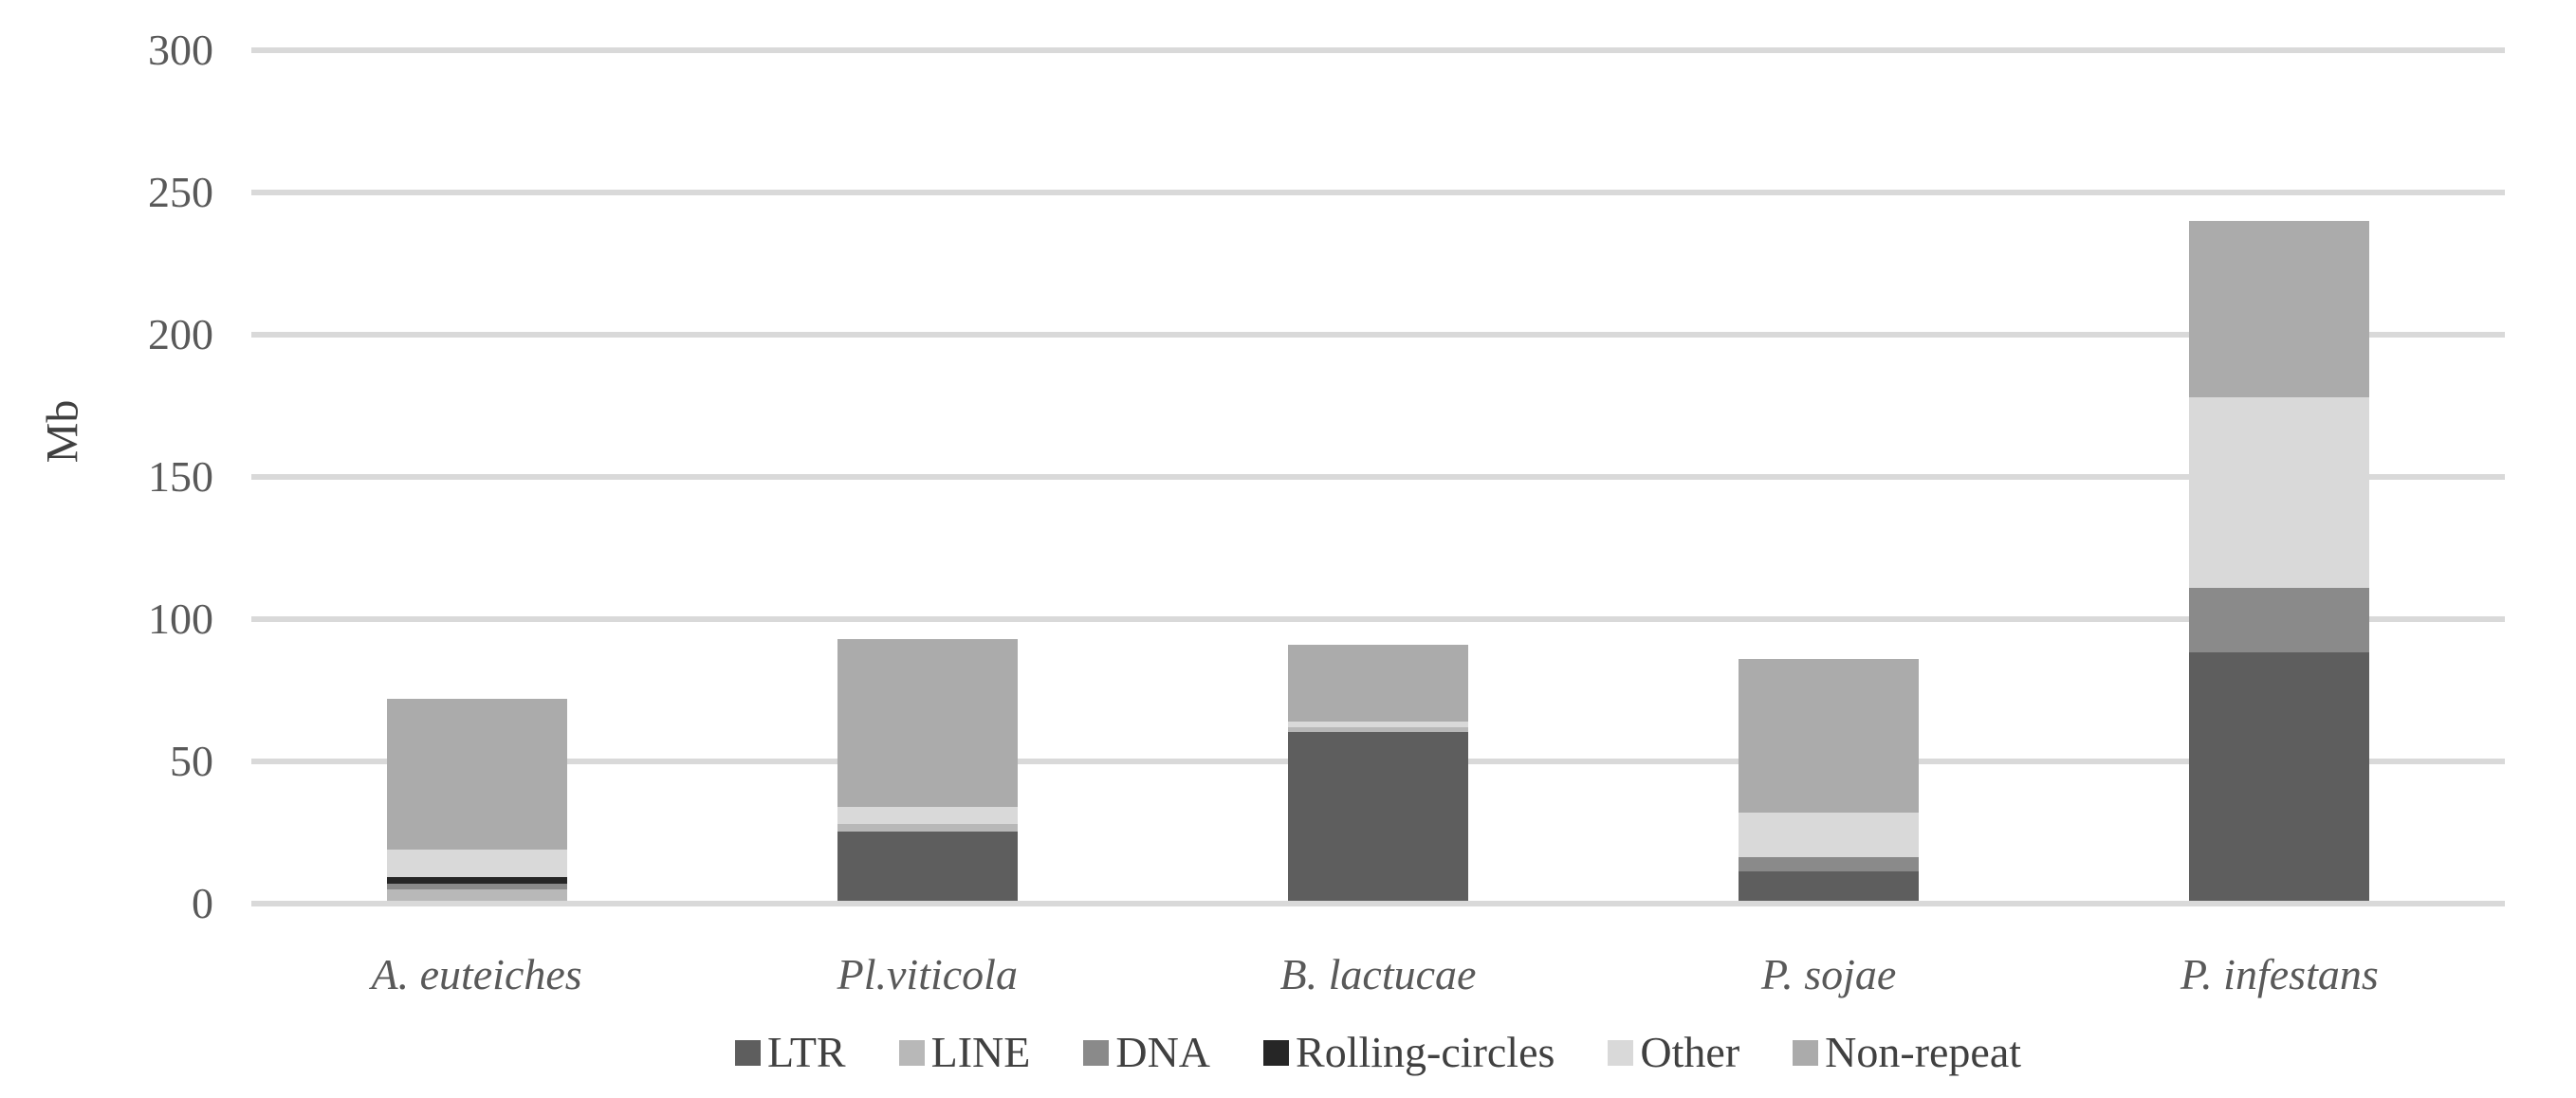 This screenshot has height=1098, width=2576. Describe the element at coordinates (180, 192) in the screenshot. I see `y-tick-label: 250` at that location.